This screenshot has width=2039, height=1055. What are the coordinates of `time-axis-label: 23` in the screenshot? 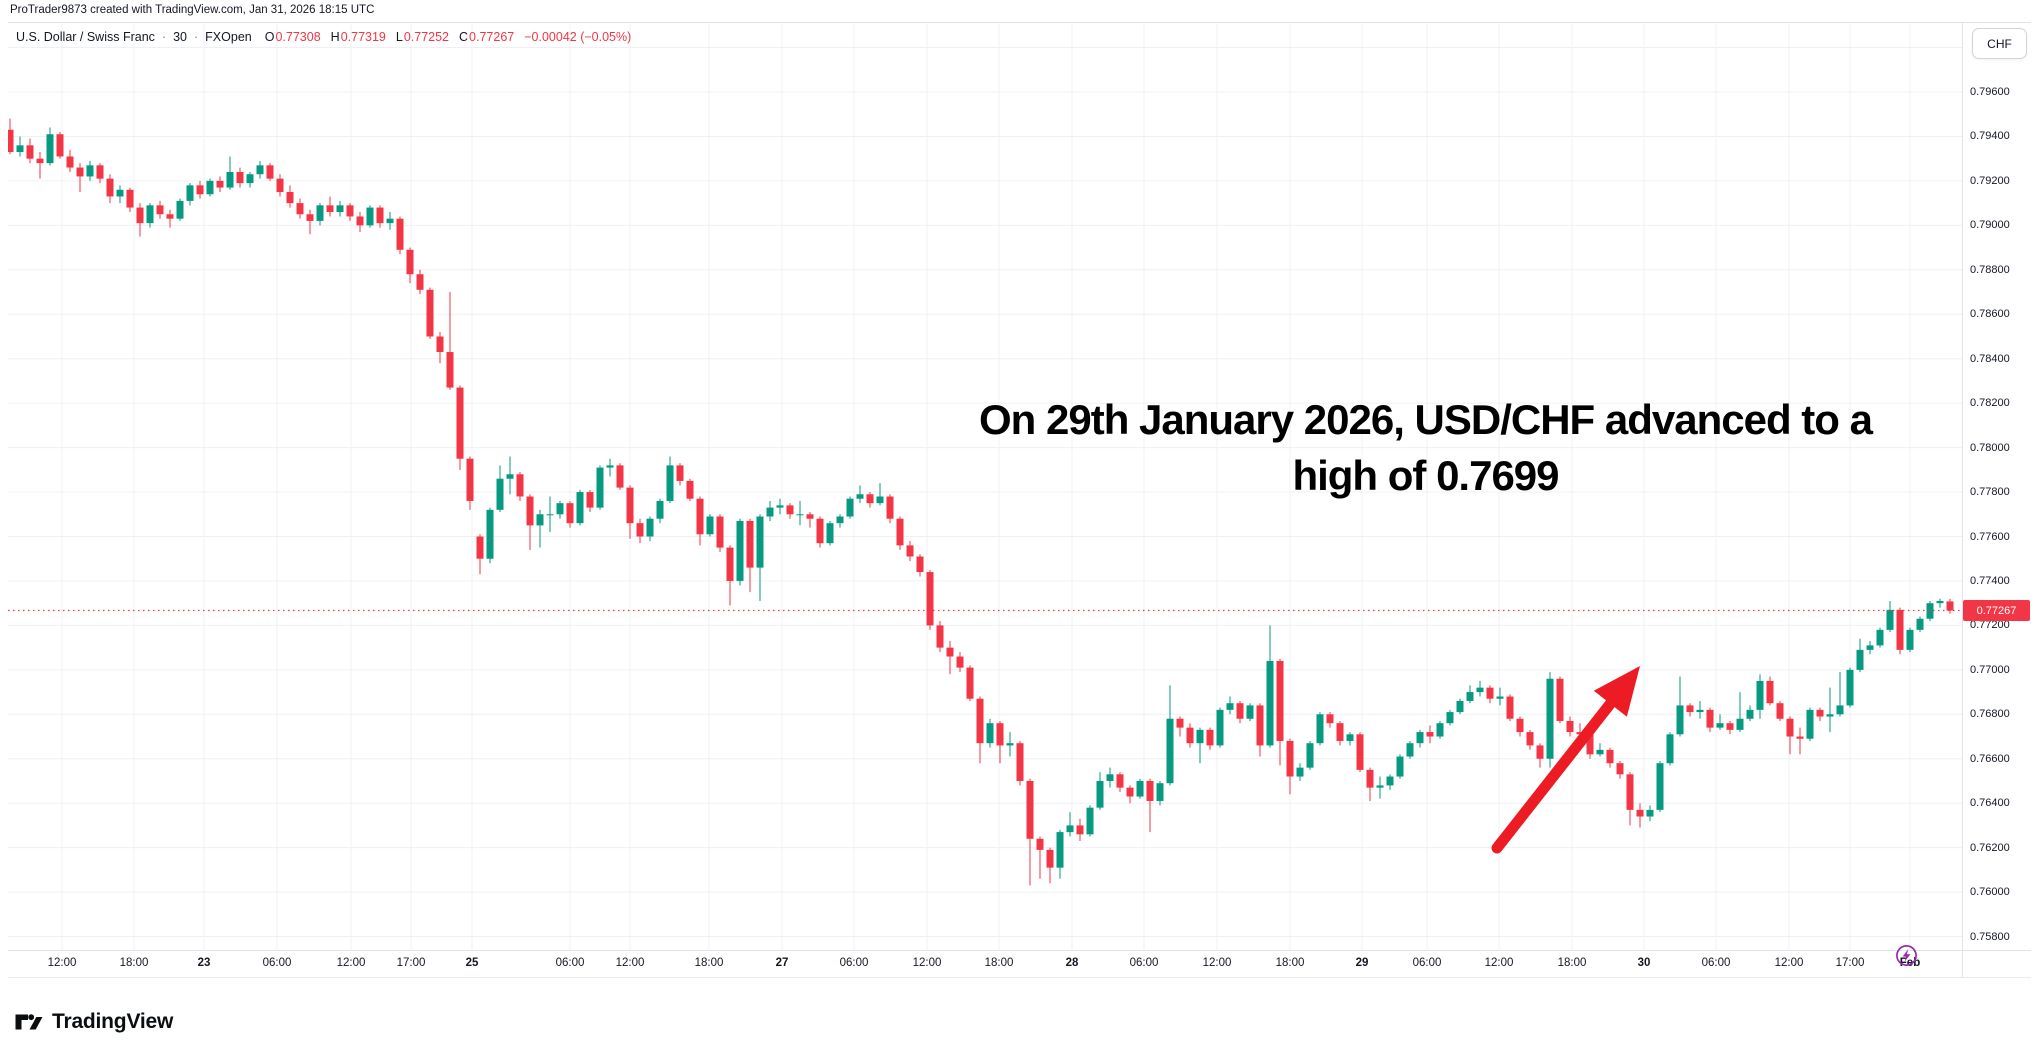 It's located at (204, 963).